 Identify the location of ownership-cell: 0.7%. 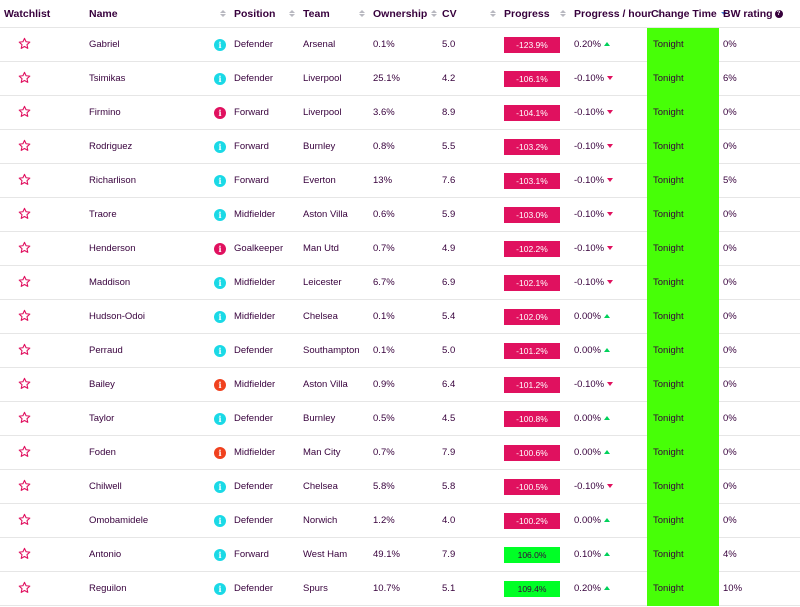
(404, 248).